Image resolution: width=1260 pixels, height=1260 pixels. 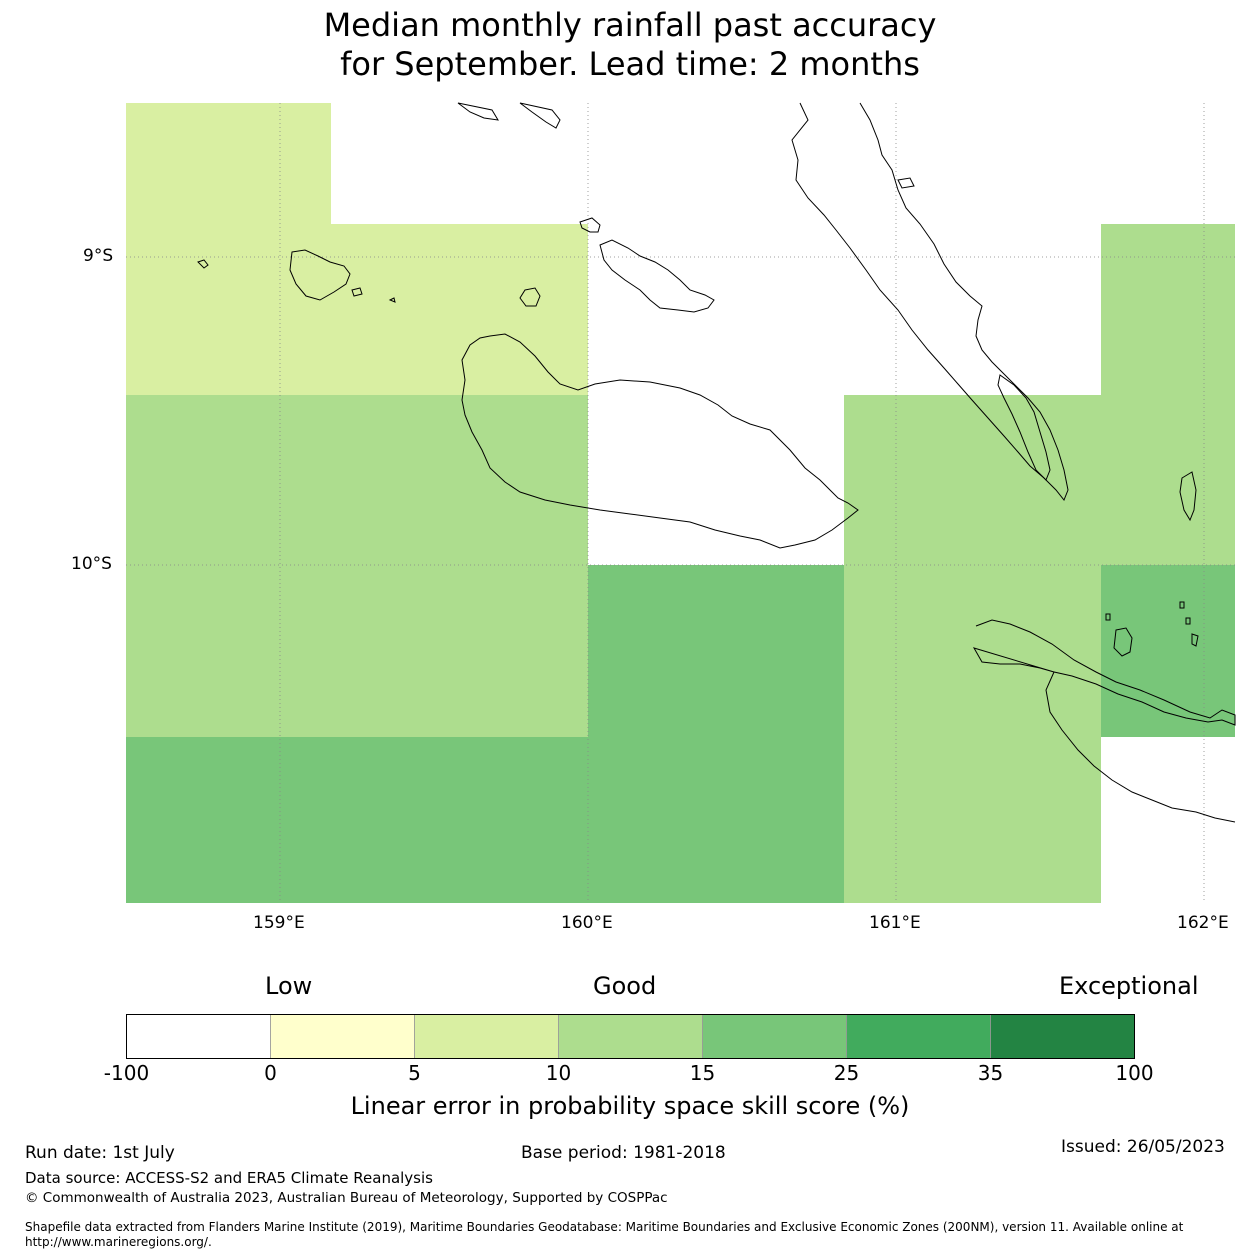 I want to click on chart-title-line2: for September. Lead time: 2 months, so click(x=630, y=64).